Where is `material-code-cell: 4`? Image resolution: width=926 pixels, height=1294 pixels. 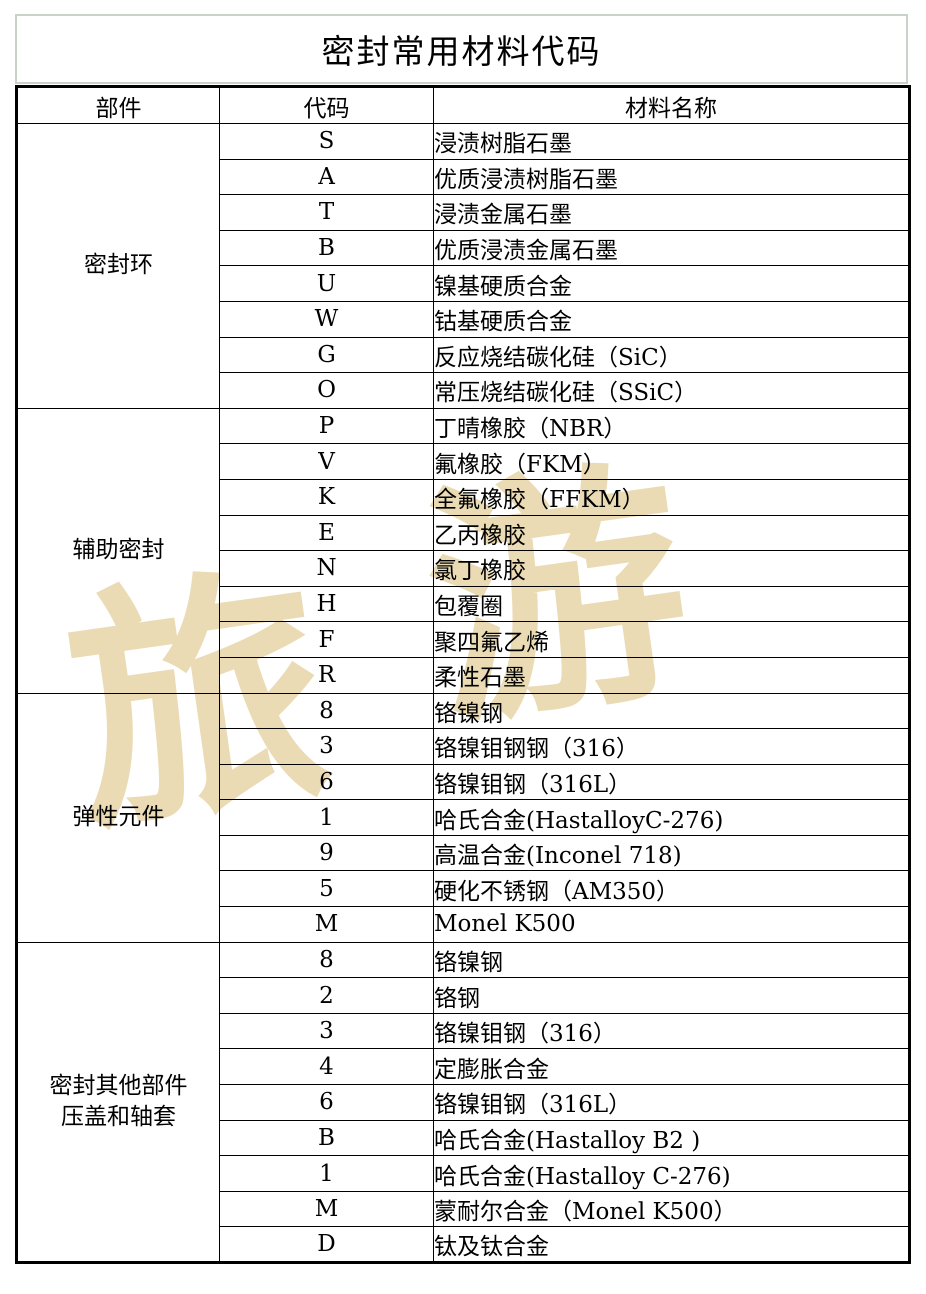 material-code-cell: 4 is located at coordinates (326, 1067).